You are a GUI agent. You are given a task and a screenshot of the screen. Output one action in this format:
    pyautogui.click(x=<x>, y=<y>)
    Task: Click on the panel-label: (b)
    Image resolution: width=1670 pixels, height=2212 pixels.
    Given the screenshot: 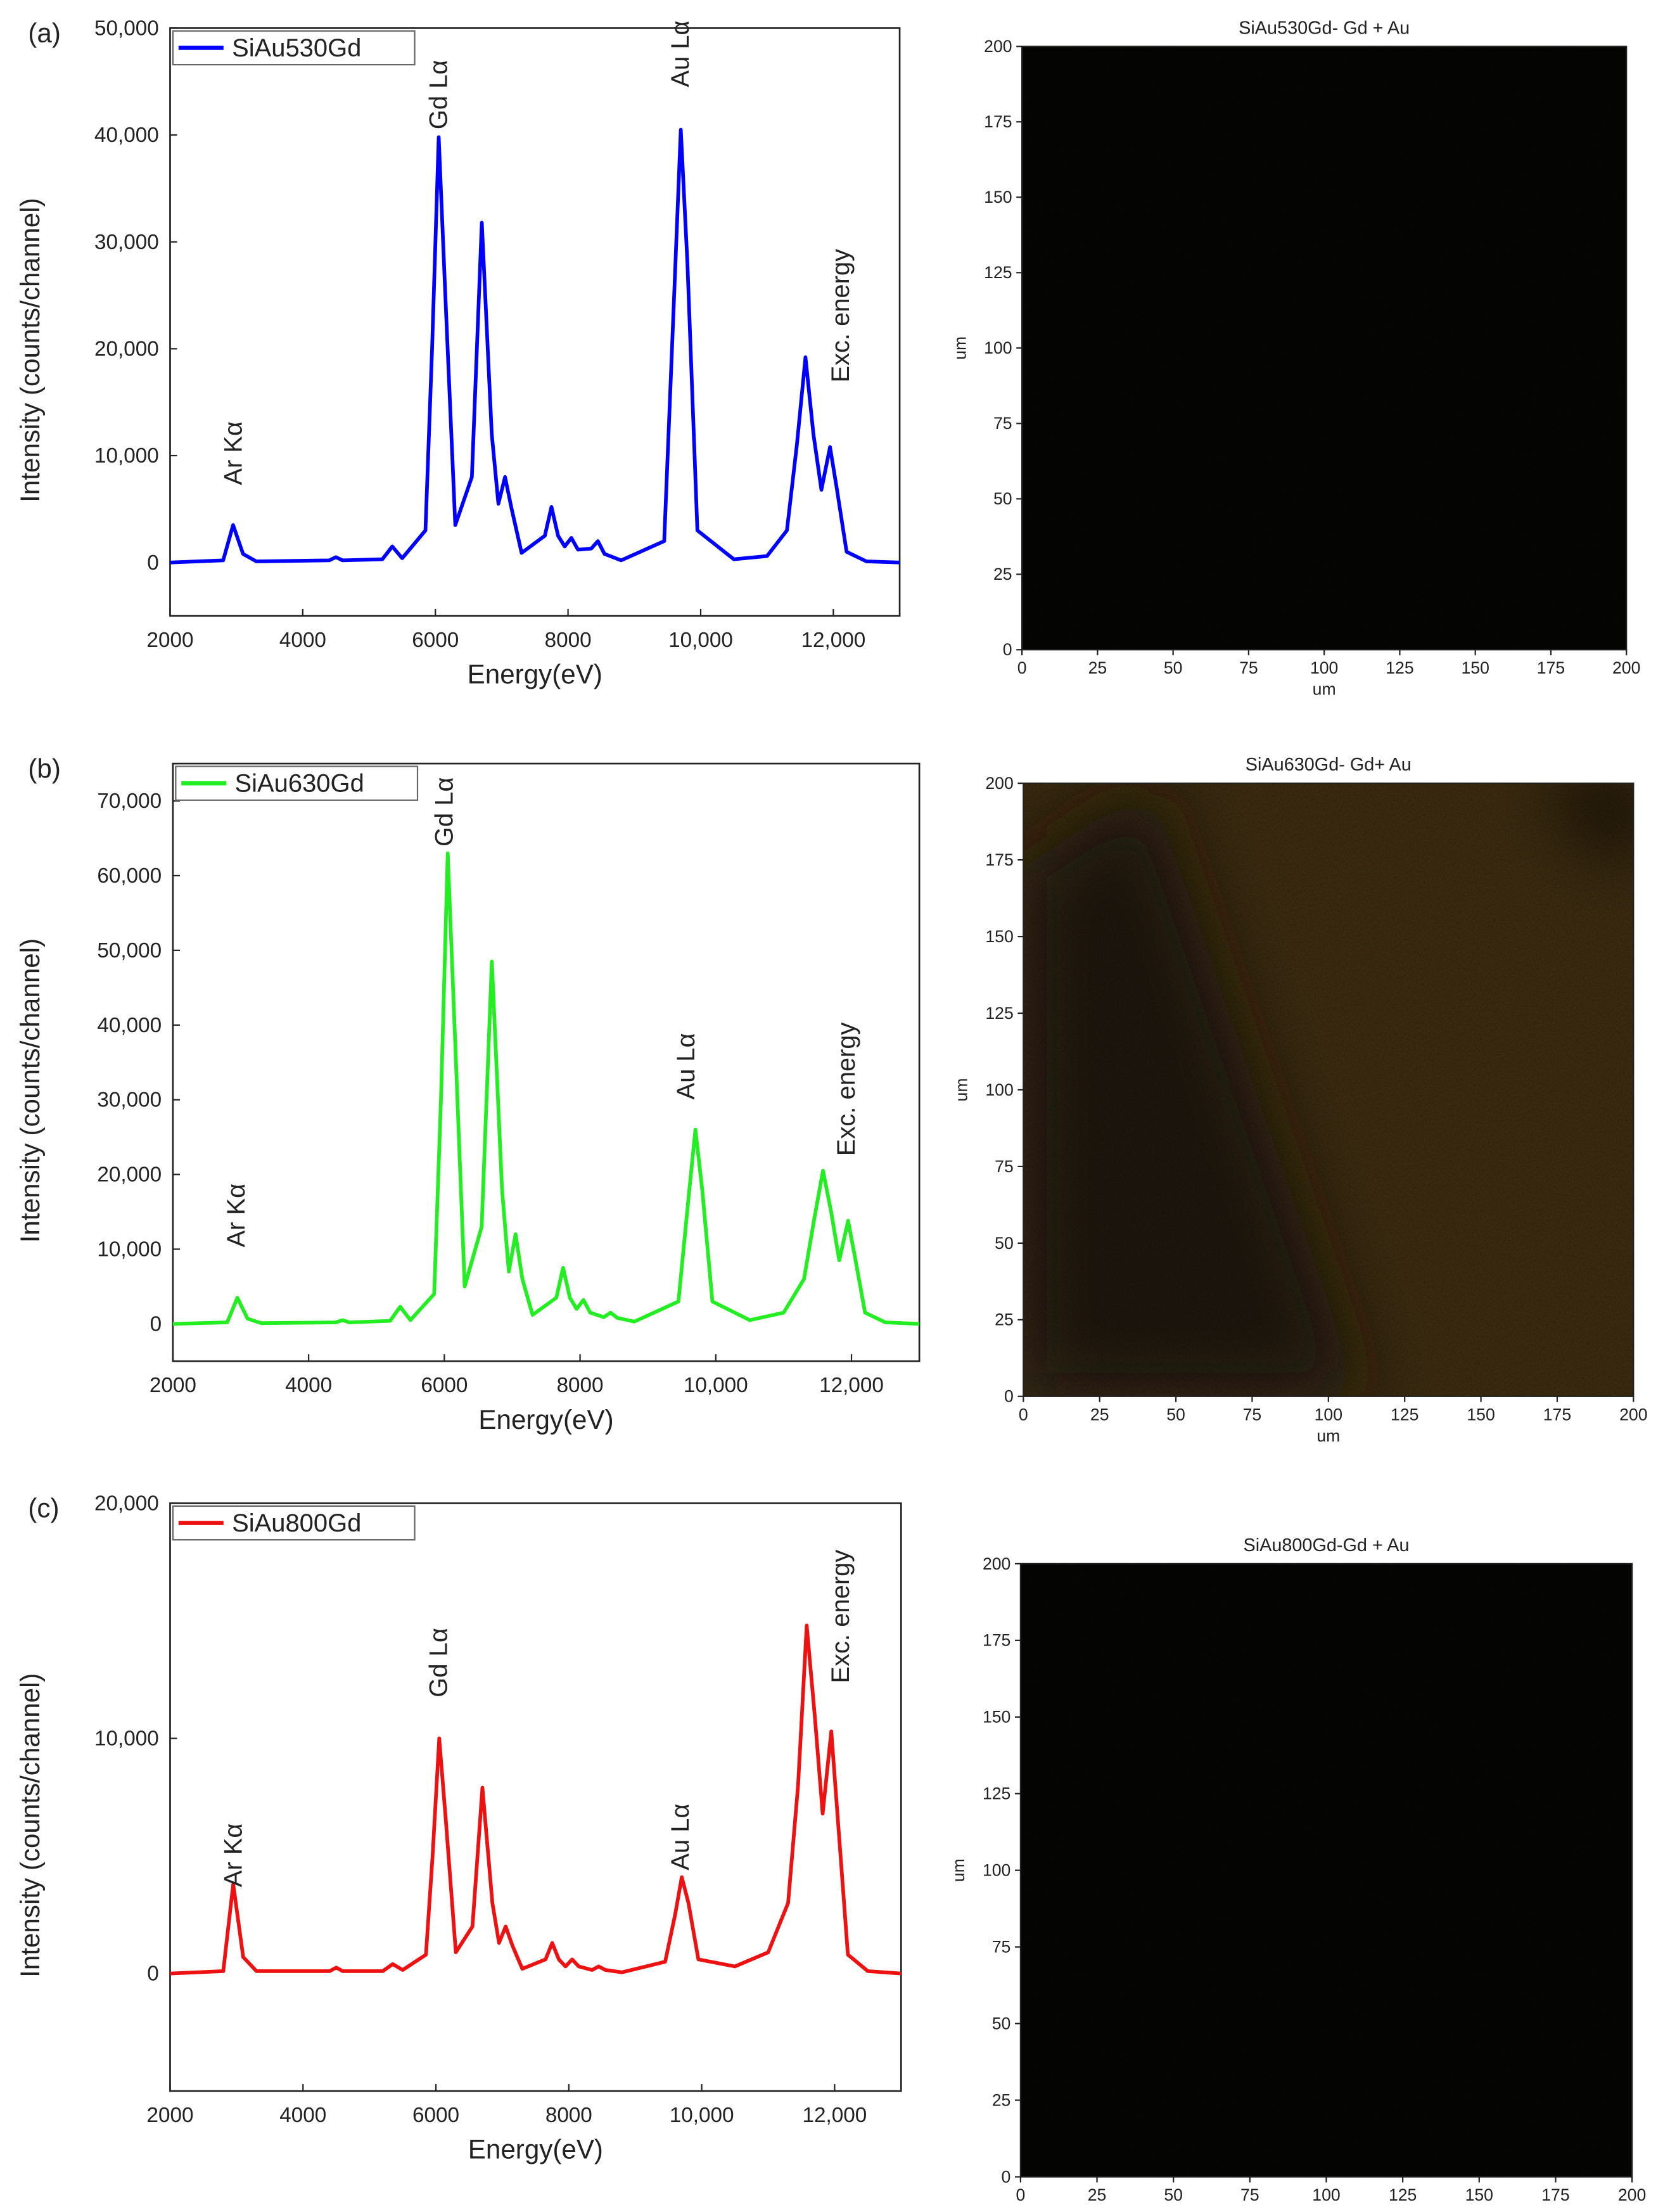 What is the action you would take?
    pyautogui.click(x=44, y=768)
    